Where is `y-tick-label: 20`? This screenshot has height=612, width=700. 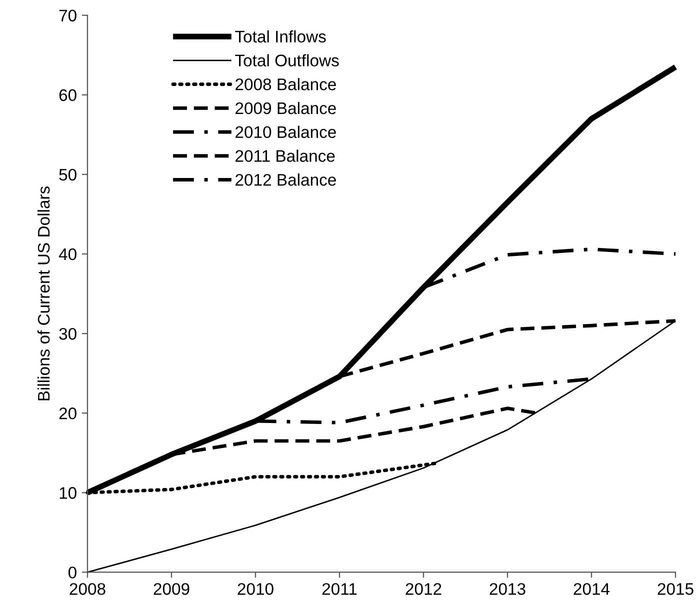 y-tick-label: 20 is located at coordinates (67, 414).